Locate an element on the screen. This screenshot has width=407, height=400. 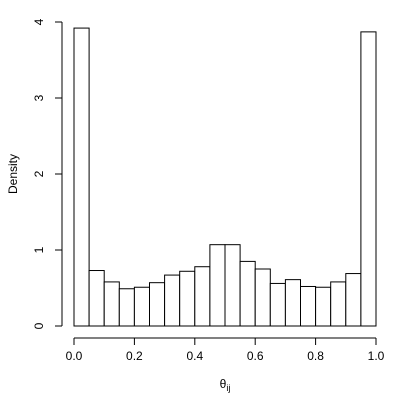
y-tick-label: 1 is located at coordinates (39, 249).